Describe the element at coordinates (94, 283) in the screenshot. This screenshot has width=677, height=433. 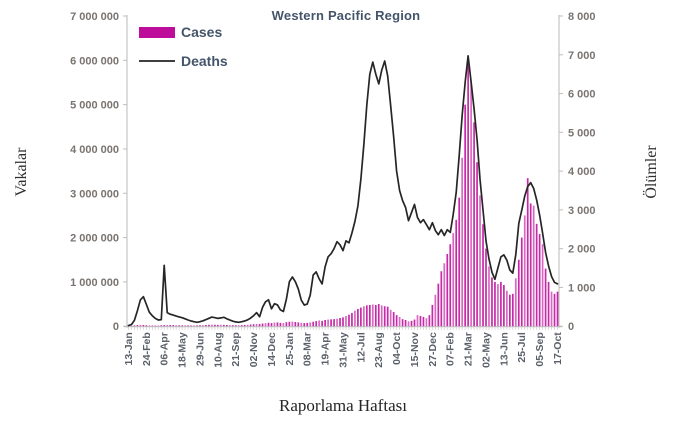
I see `left-axis-tick-label: 1 000 000` at that location.